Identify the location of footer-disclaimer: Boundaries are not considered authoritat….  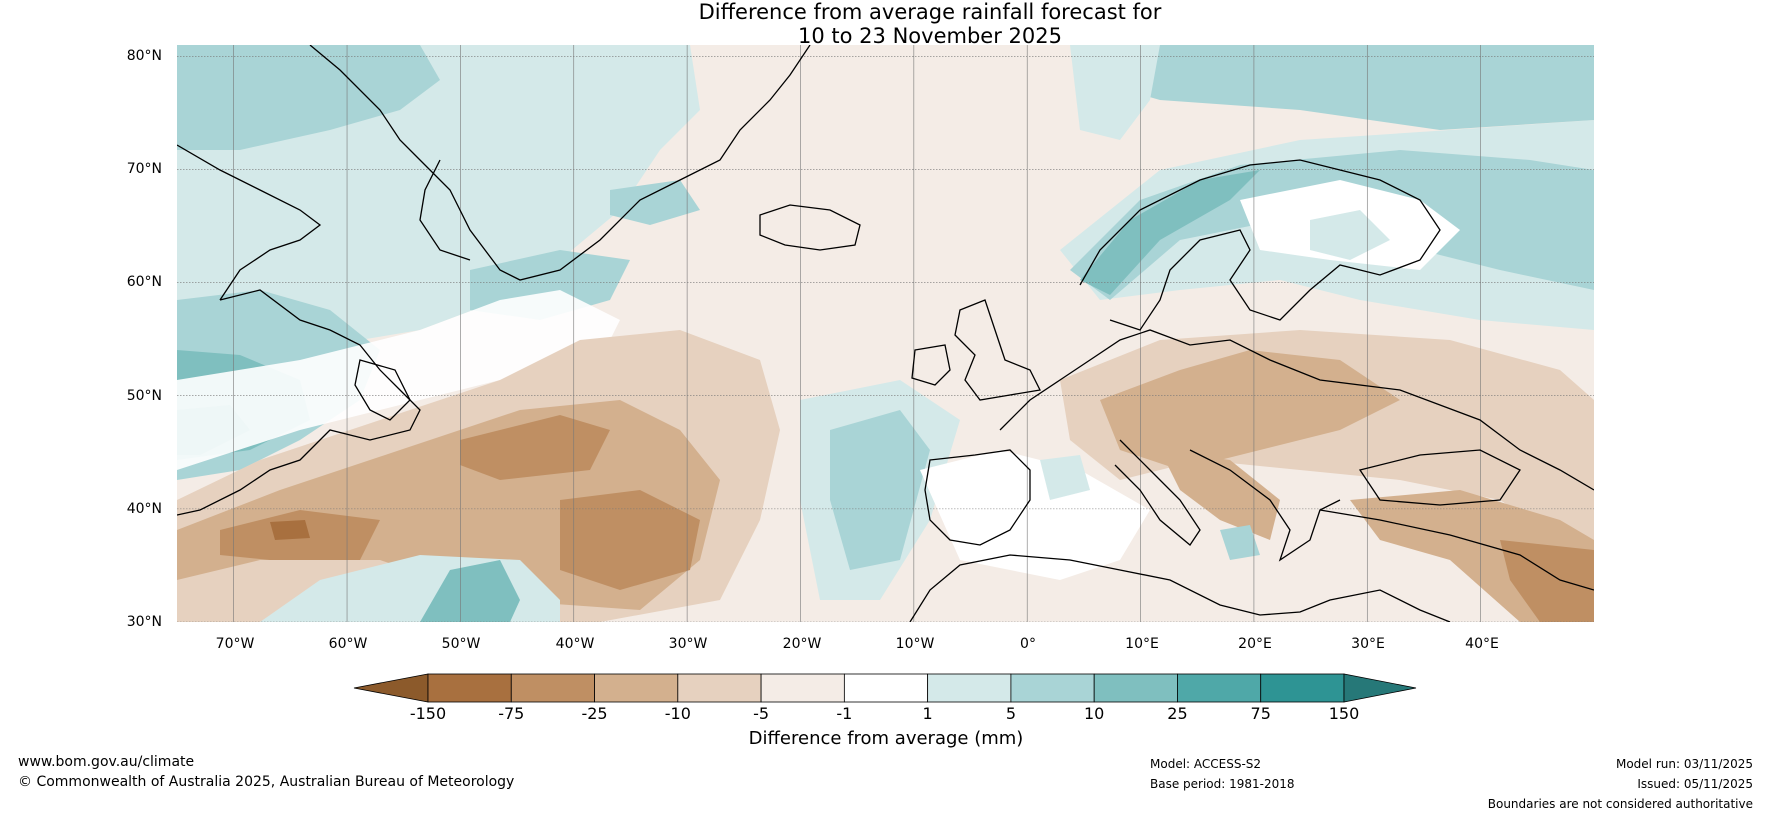
(1620, 804).